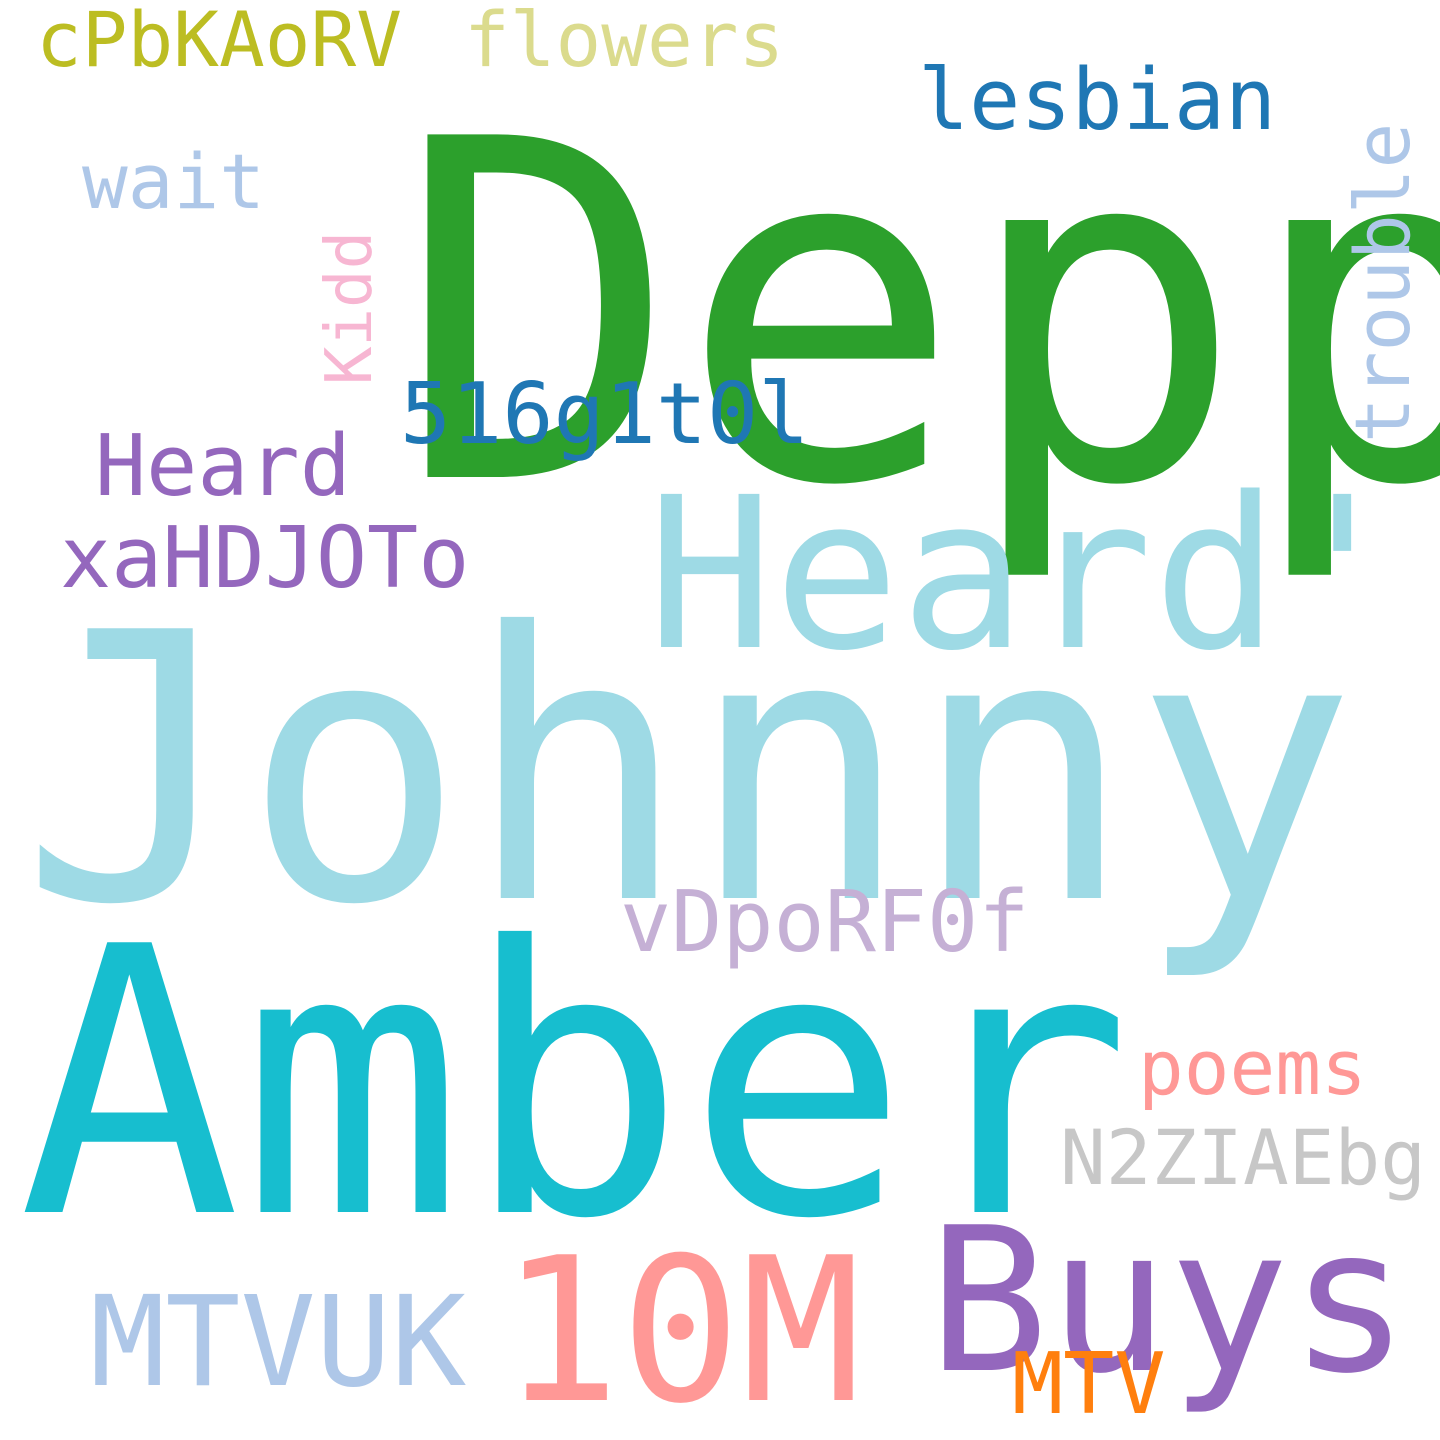 The width and height of the screenshot is (1440, 1440). Describe the element at coordinates (1169, 1301) in the screenshot. I see `word-buys: Buys` at that location.